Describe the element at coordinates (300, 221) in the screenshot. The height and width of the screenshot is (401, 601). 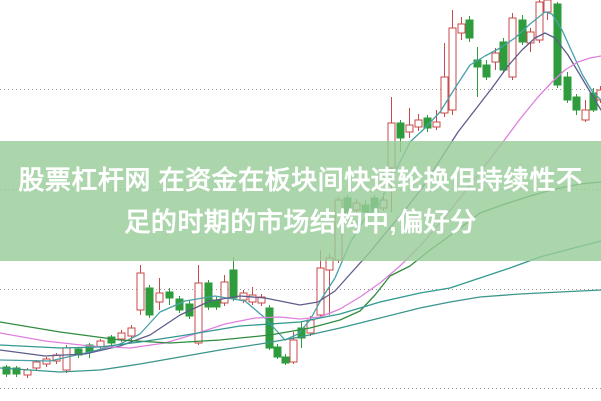
I see `overlay-text-line2: 足的时期的市场结构中,偏好分` at that location.